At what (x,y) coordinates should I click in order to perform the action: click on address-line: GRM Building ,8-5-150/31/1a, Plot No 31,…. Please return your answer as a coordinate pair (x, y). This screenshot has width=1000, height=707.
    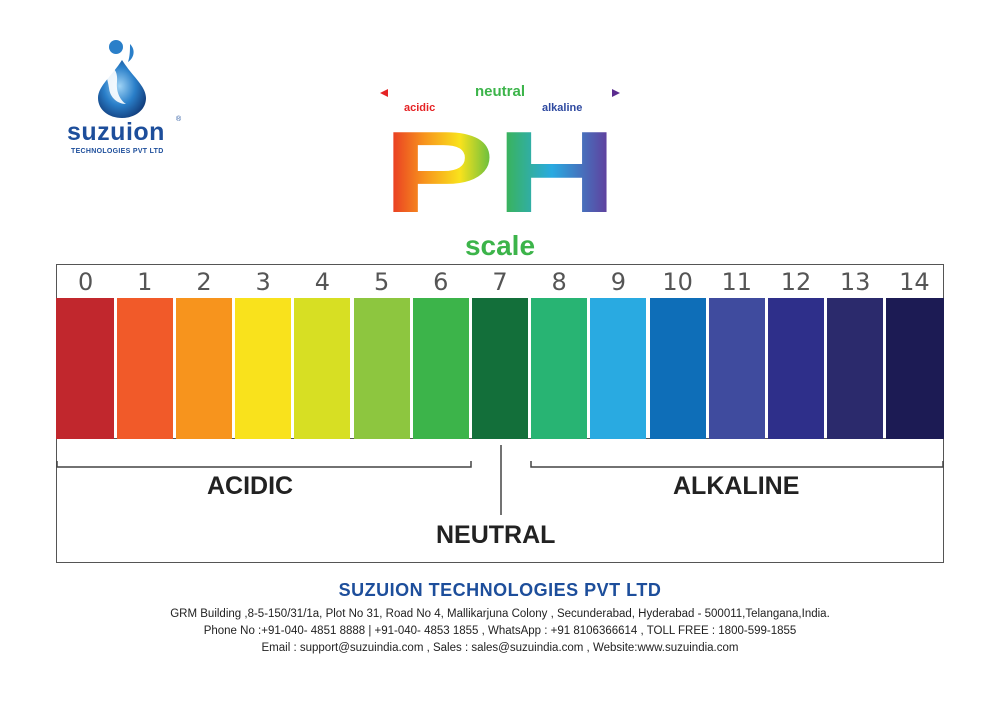
    Looking at the image, I should click on (500, 614).